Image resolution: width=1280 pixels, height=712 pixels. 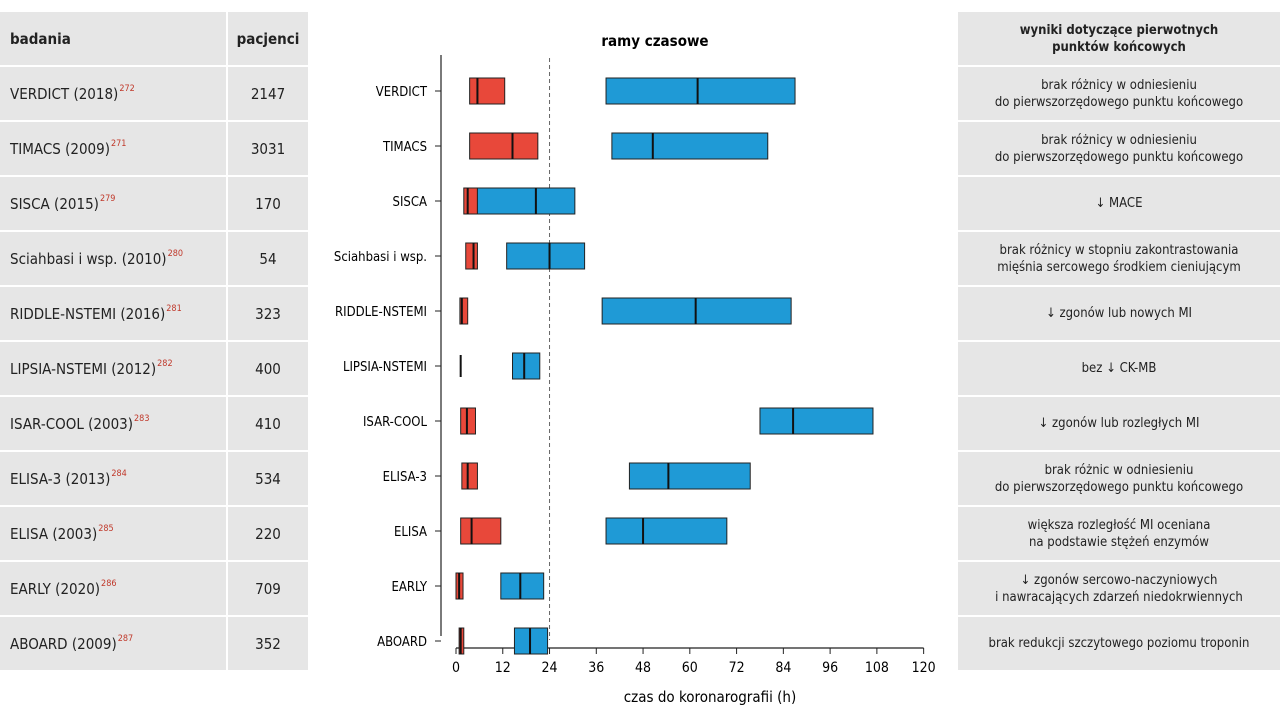 What do you see at coordinates (402, 642) in the screenshot?
I see `y-category-label: ABOARD` at bounding box center [402, 642].